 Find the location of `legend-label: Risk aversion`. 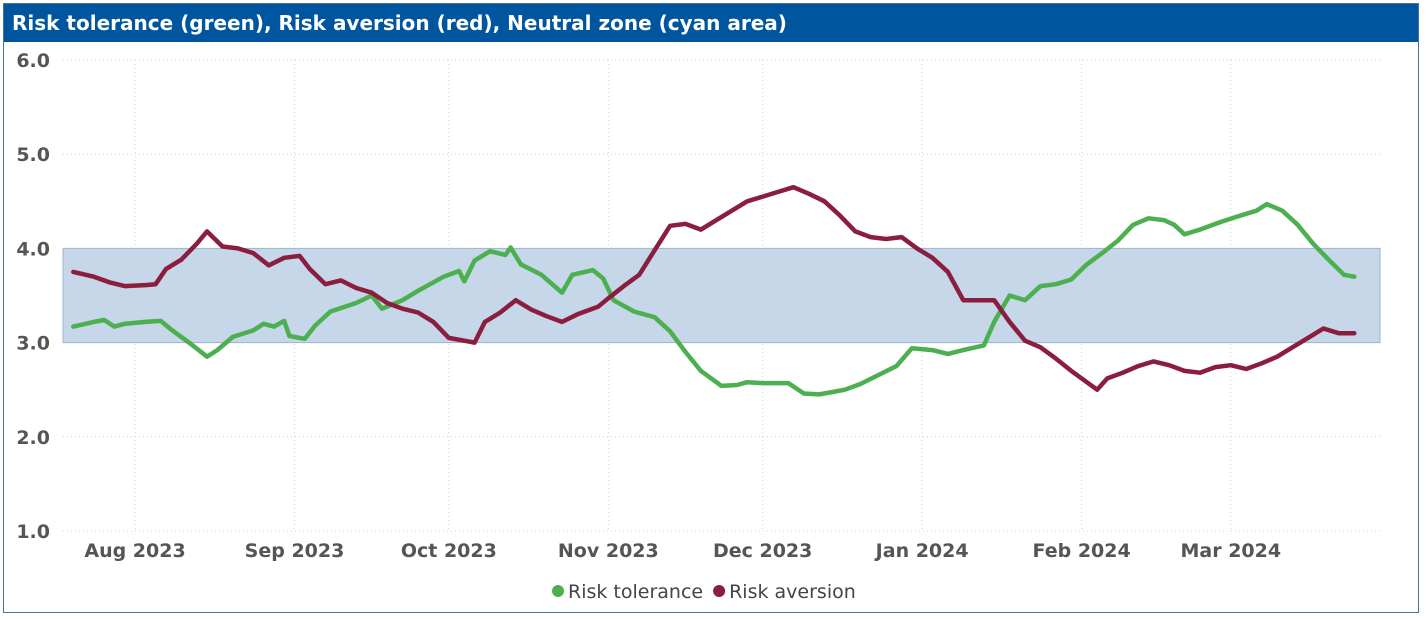

legend-label: Risk aversion is located at coordinates (792, 592).